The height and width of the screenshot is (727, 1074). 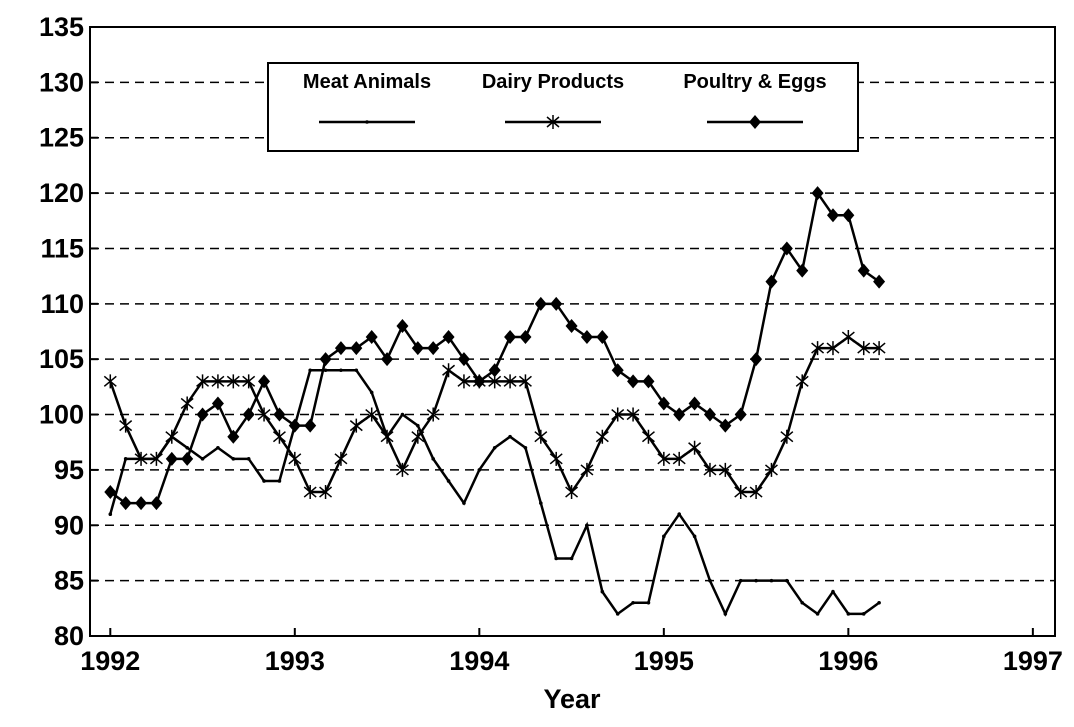 I want to click on legend-label: Poultry & Eggs, so click(x=754, y=82).